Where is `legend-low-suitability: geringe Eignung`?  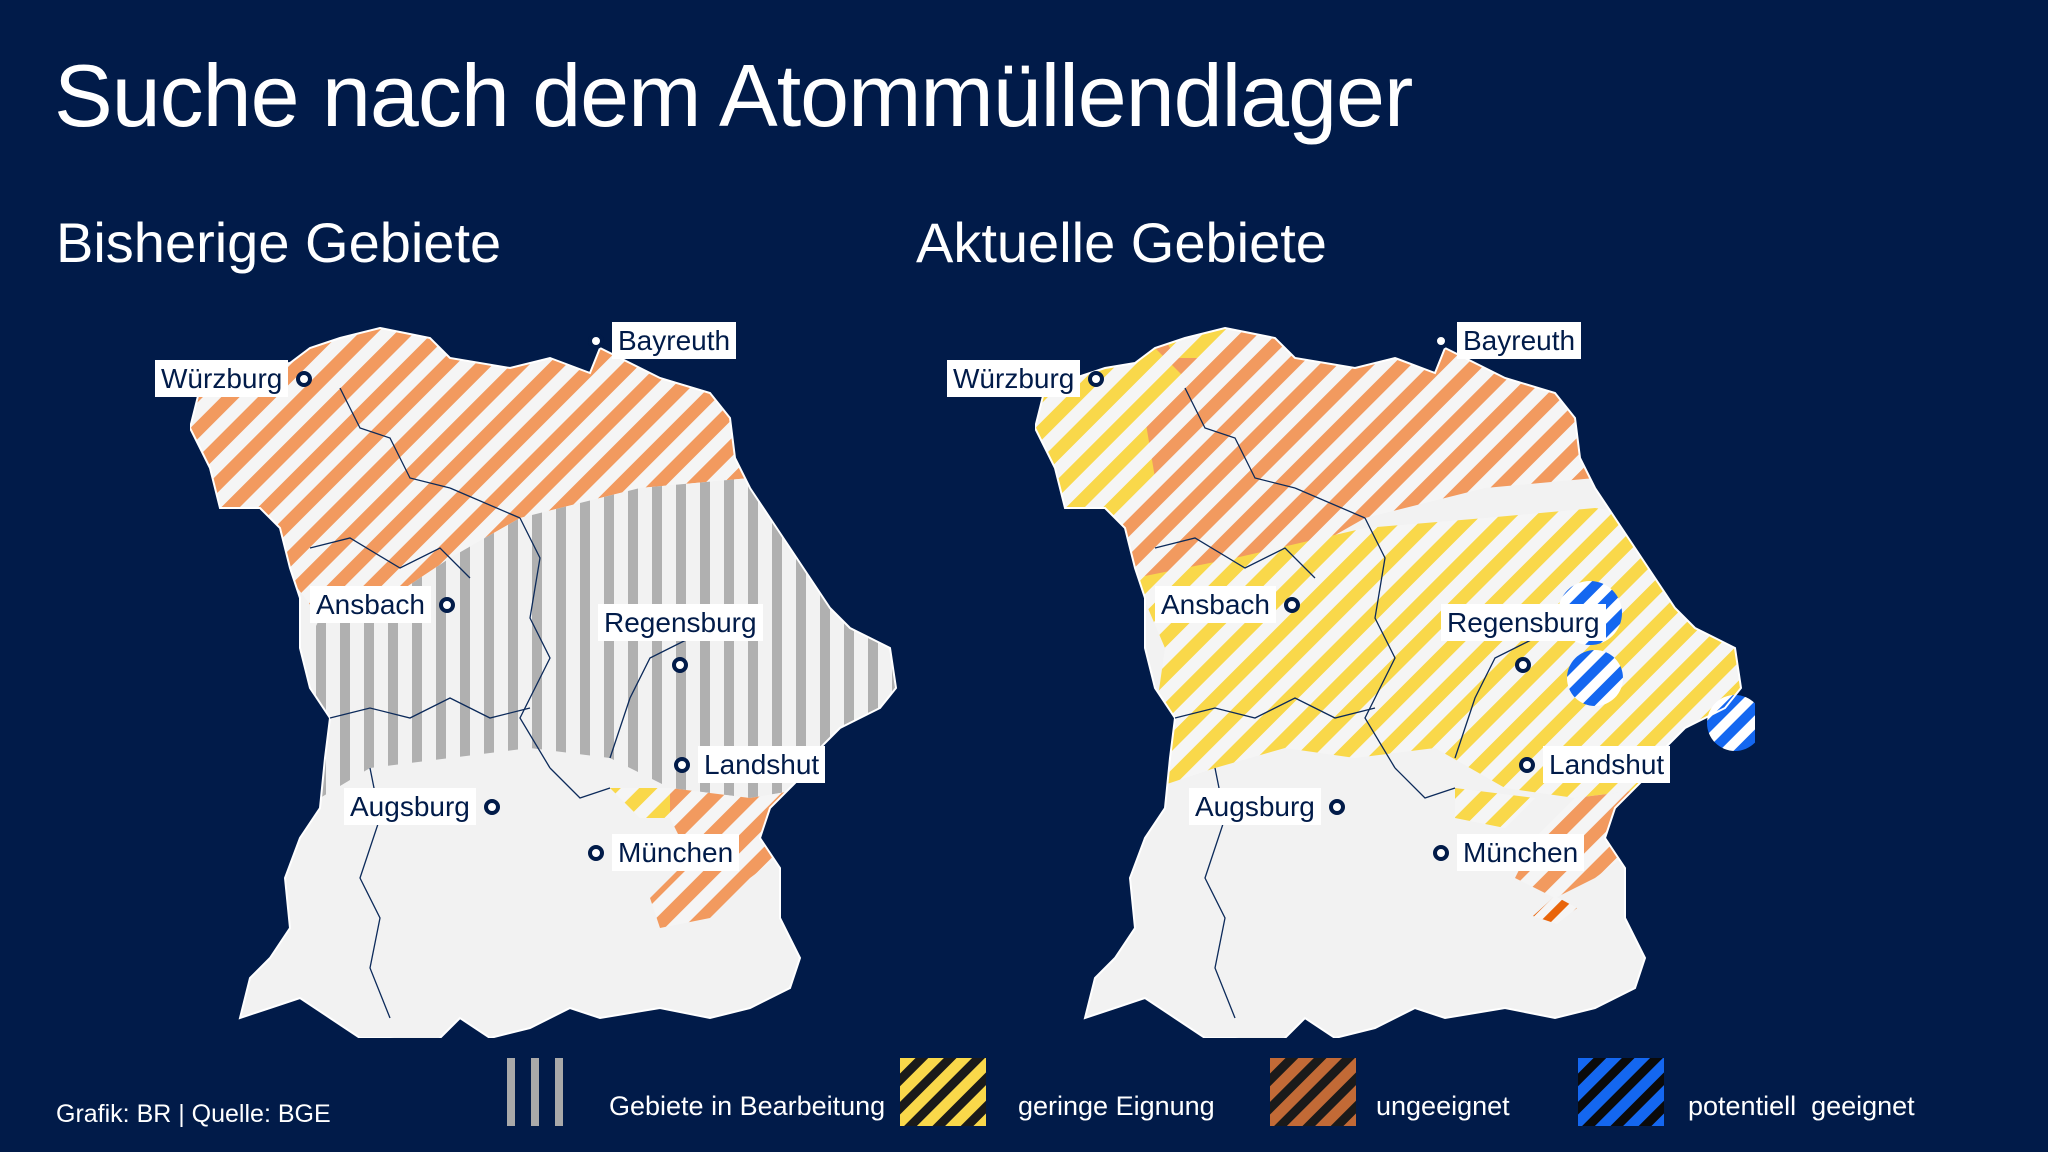 legend-low-suitability: geringe Eignung is located at coordinates (1057, 1092).